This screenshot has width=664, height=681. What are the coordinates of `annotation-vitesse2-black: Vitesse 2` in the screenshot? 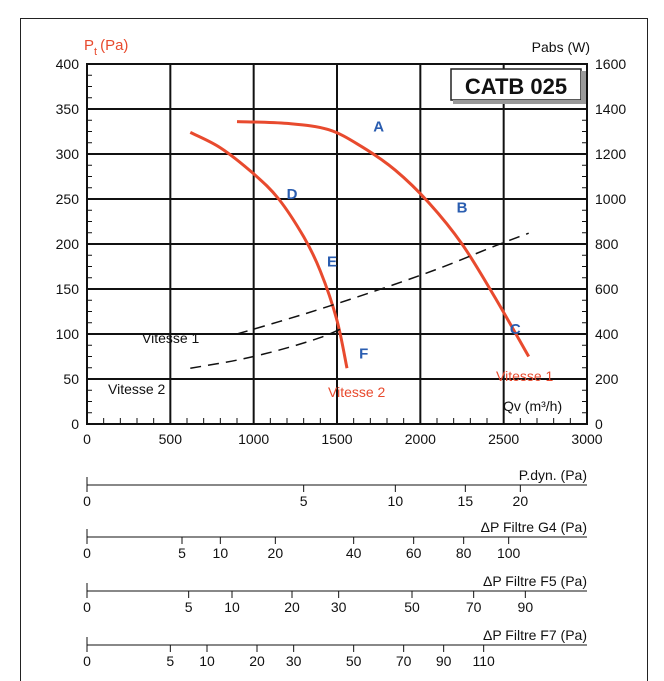 It's located at (137, 389).